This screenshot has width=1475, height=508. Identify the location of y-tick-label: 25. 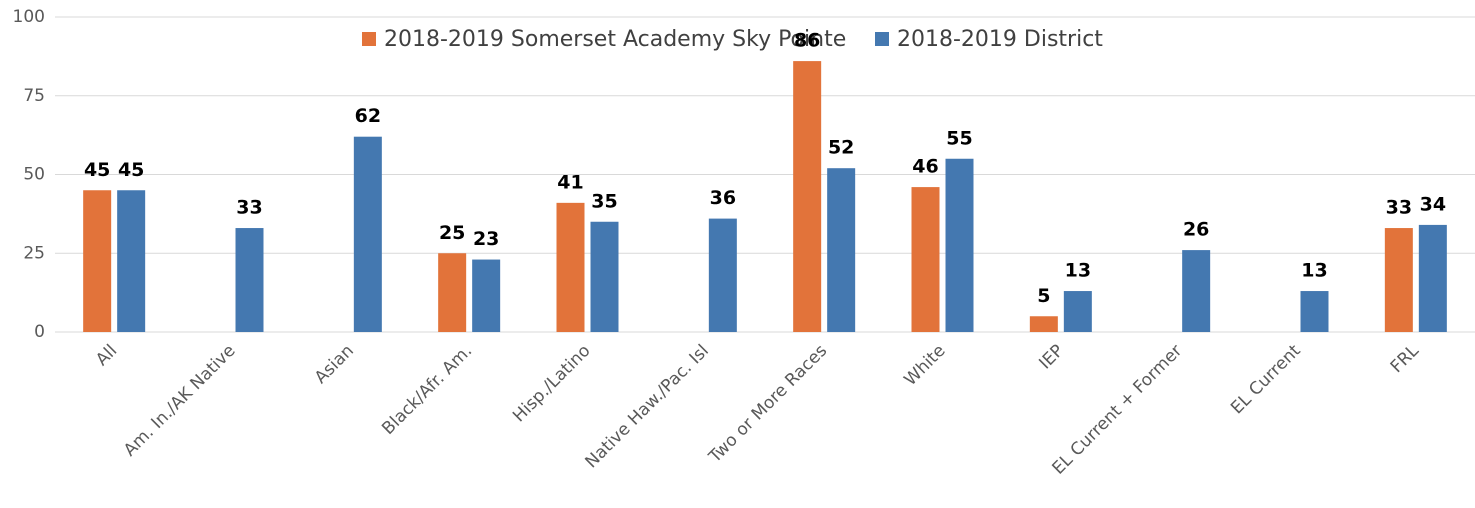
(34, 253).